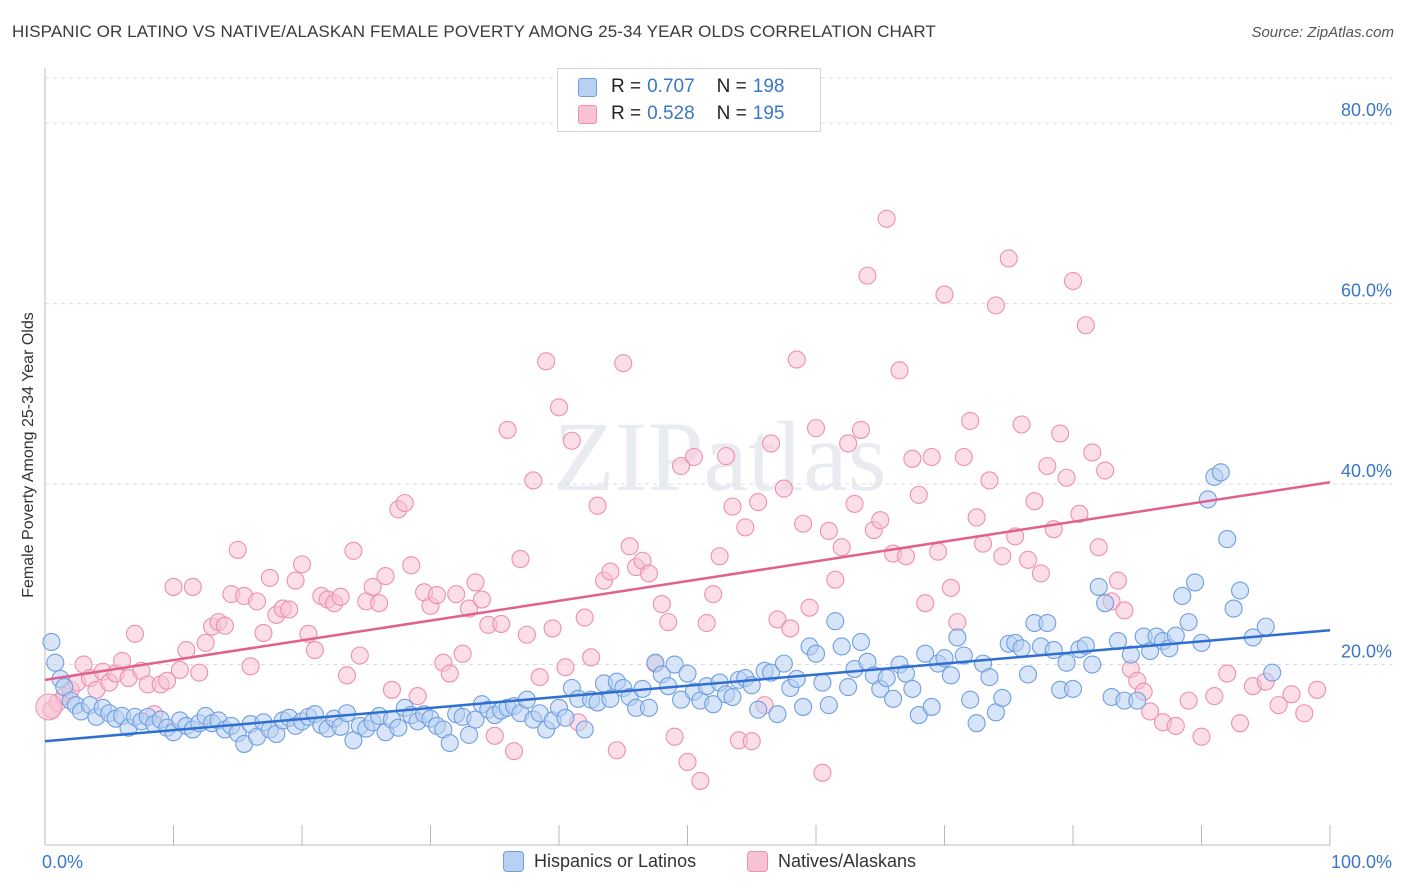  Describe the element at coordinates (587, 87) in the screenshot. I see `hispanics-swatch` at that location.